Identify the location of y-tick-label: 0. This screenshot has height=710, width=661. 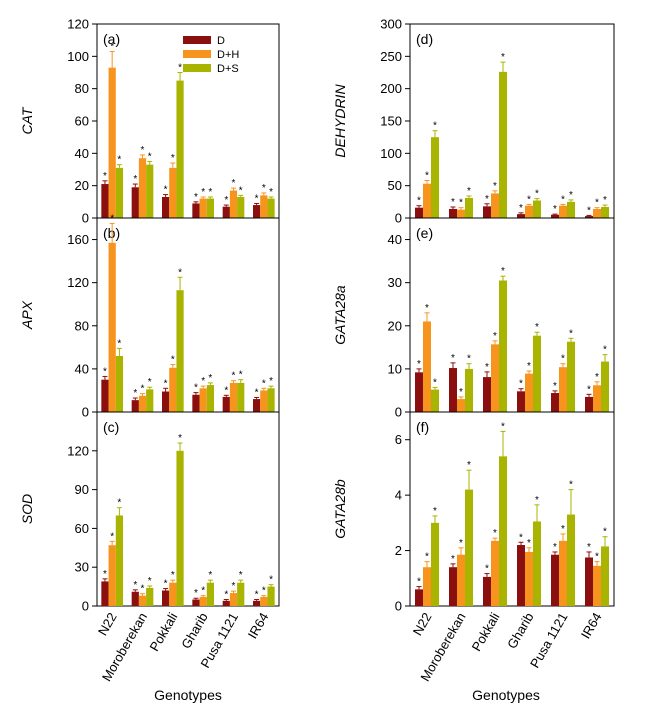
(85, 412).